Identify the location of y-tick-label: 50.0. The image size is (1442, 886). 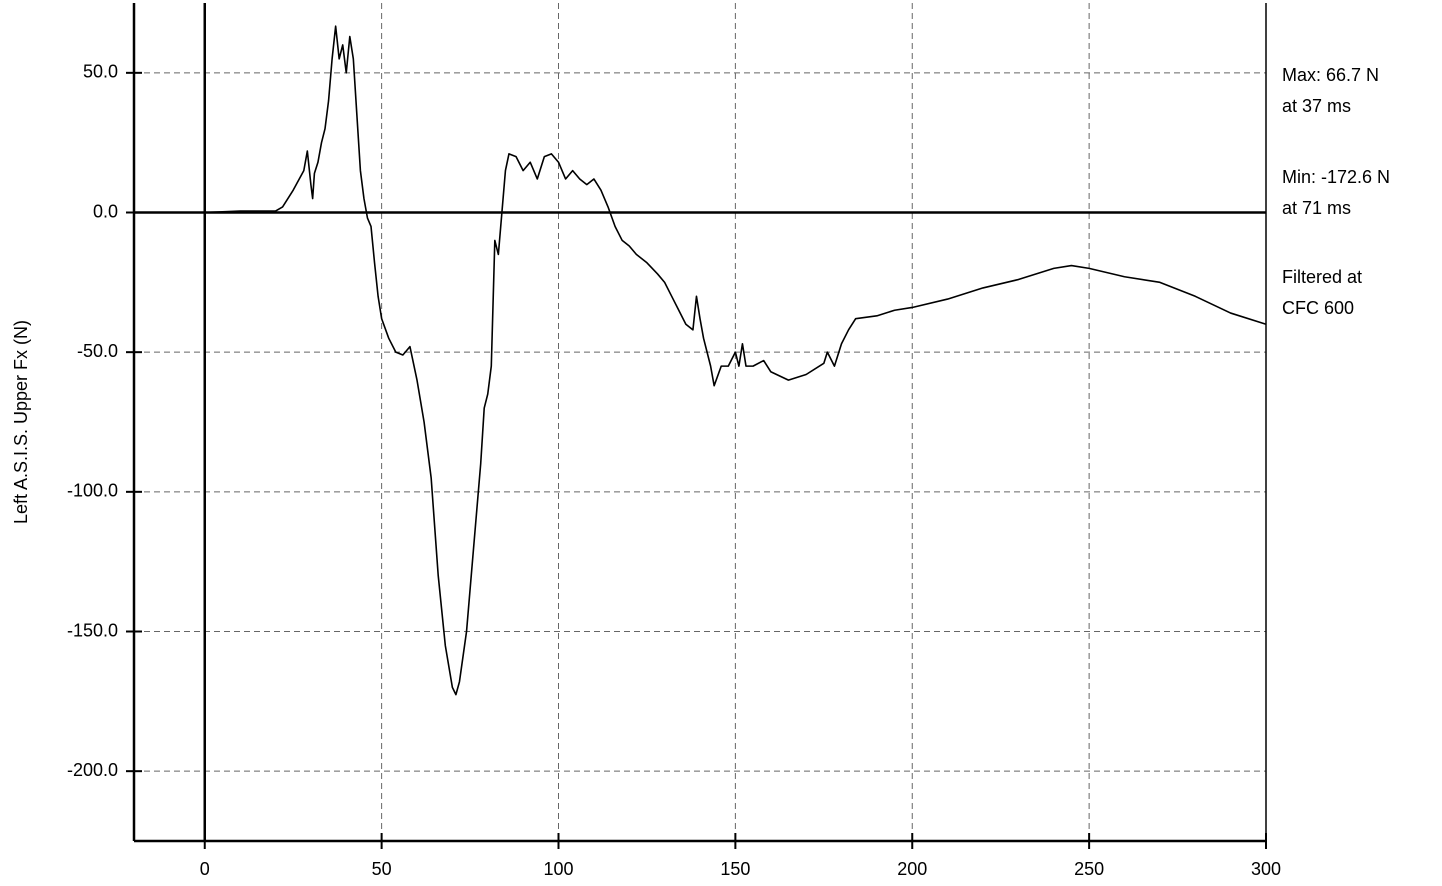
(100, 72).